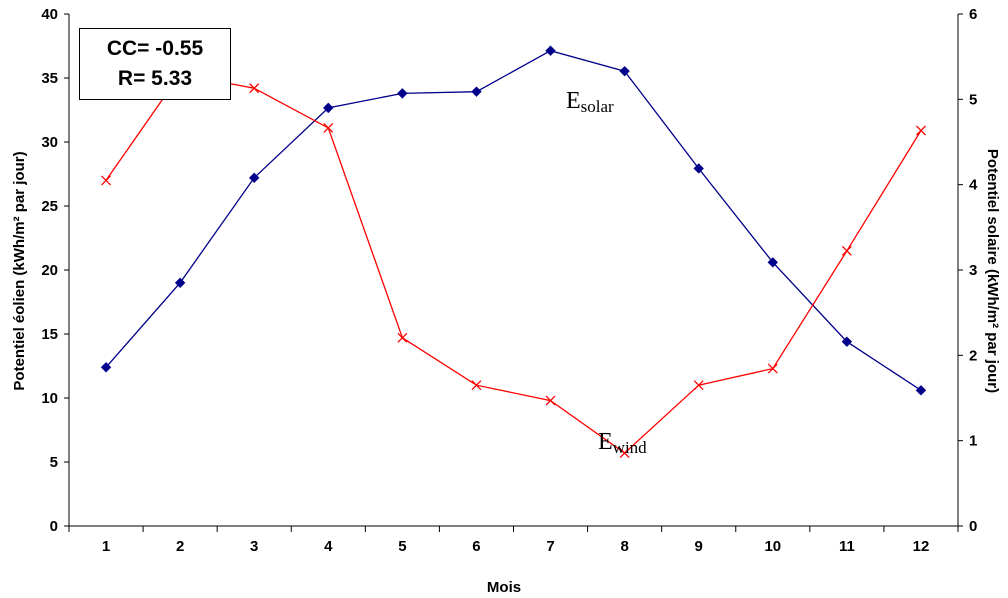  Describe the element at coordinates (49, 398) in the screenshot. I see `left-tick-label: 10` at that location.